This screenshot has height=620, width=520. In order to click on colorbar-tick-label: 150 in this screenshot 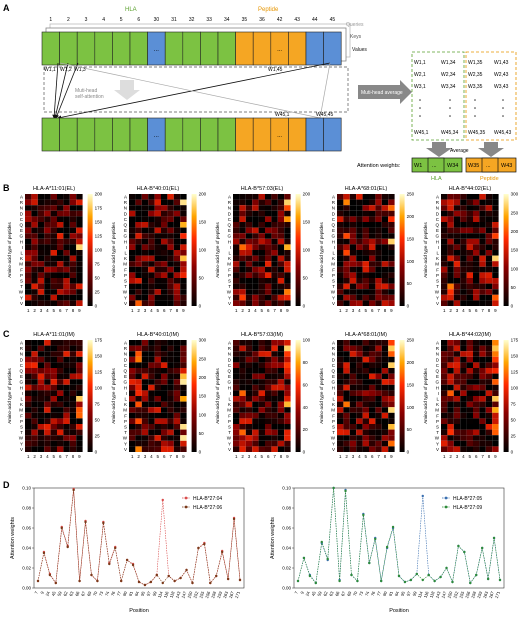, I will do `click(99, 222)`.